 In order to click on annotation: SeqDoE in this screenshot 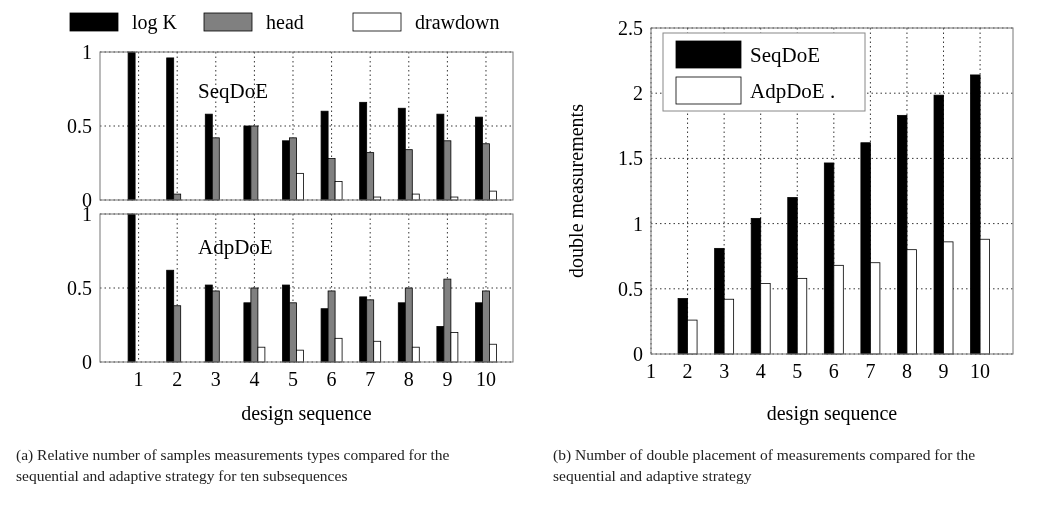, I will do `click(233, 91)`.